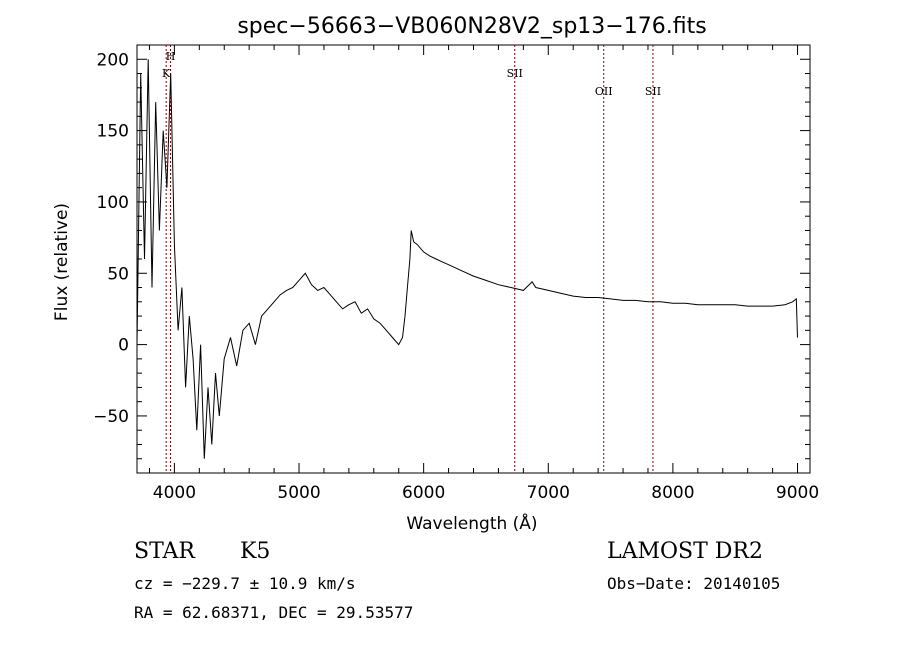 The image size is (900, 649). Describe the element at coordinates (298, 493) in the screenshot. I see `x-tick-label: 5000` at that location.